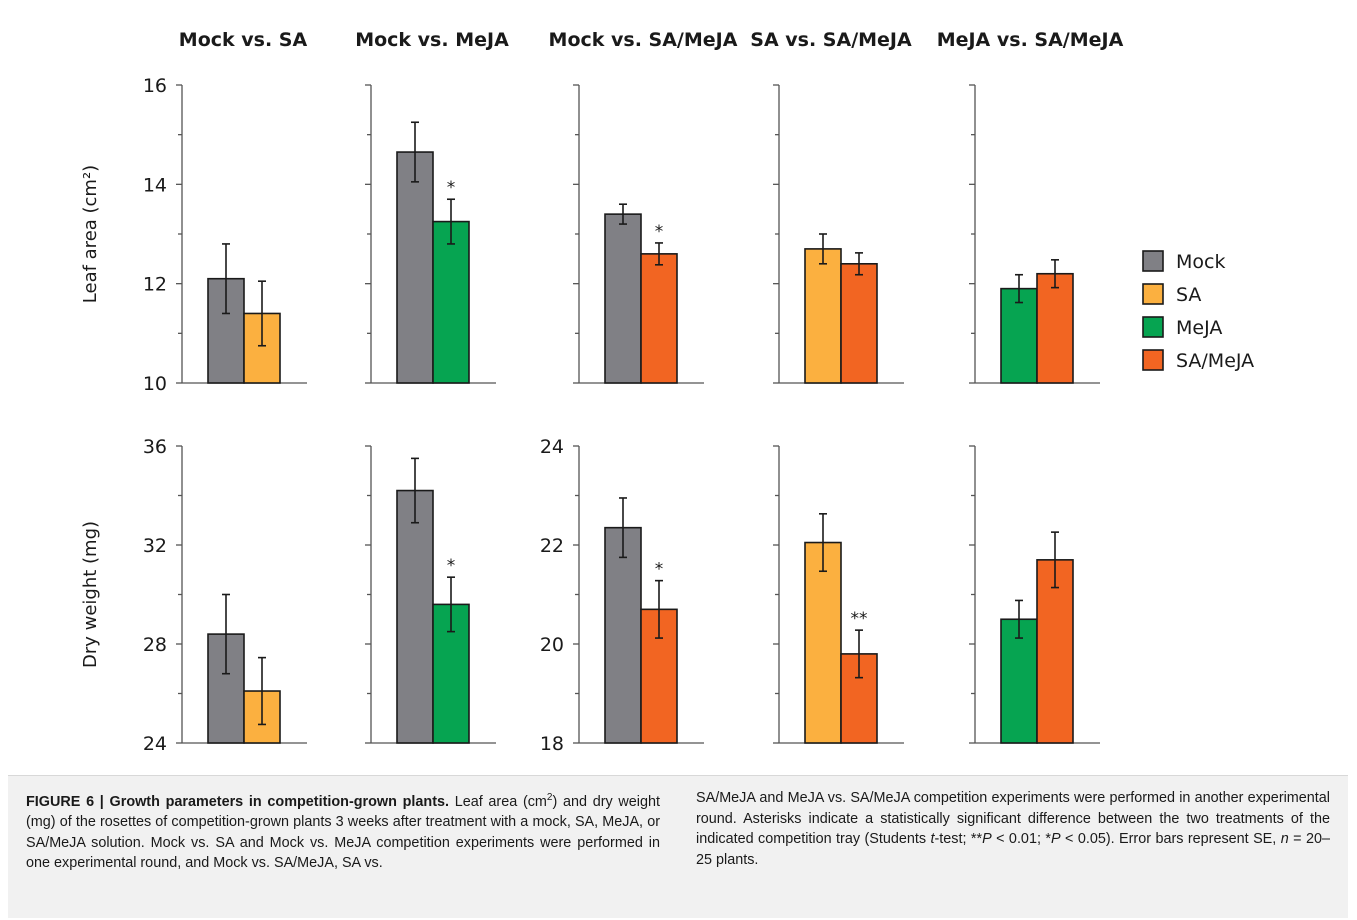 This screenshot has height=920, width=1357. I want to click on significance-marker: **, so click(859, 619).